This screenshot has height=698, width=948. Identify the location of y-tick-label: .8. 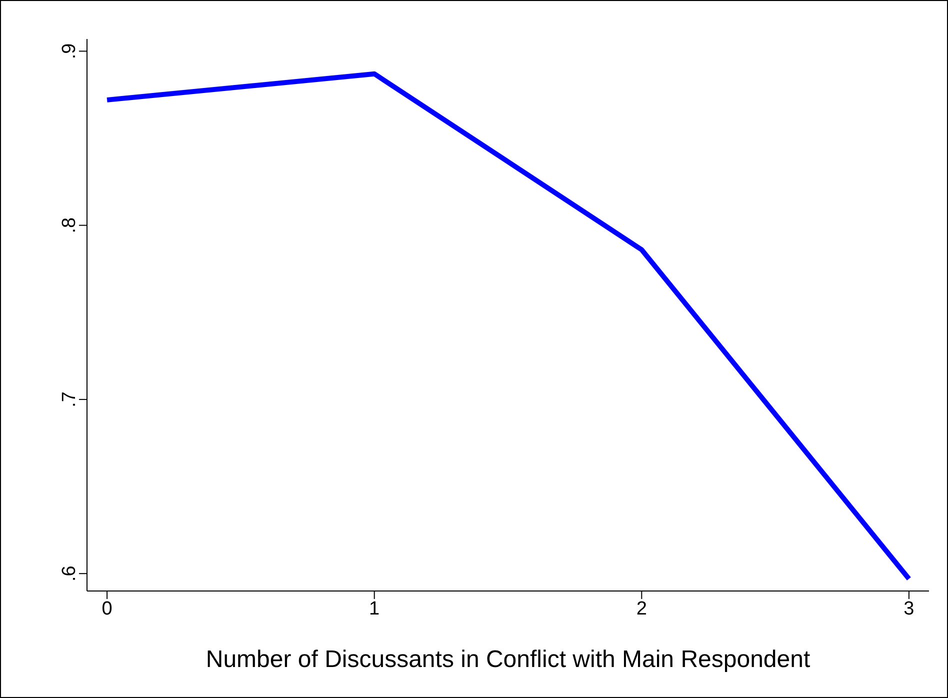
(69, 225).